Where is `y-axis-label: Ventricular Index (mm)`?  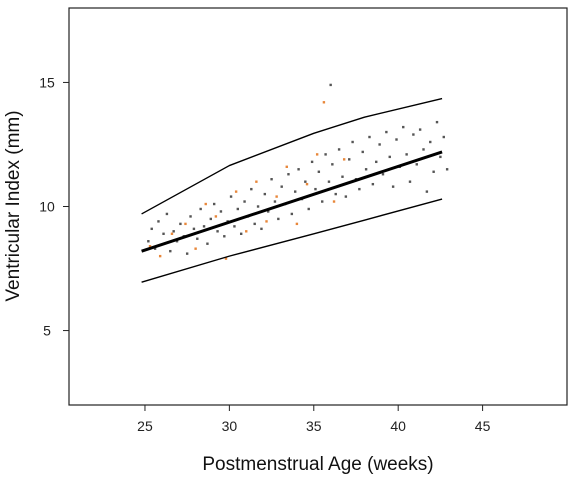 y-axis-label: Ventricular Index (mm) is located at coordinates (13, 205).